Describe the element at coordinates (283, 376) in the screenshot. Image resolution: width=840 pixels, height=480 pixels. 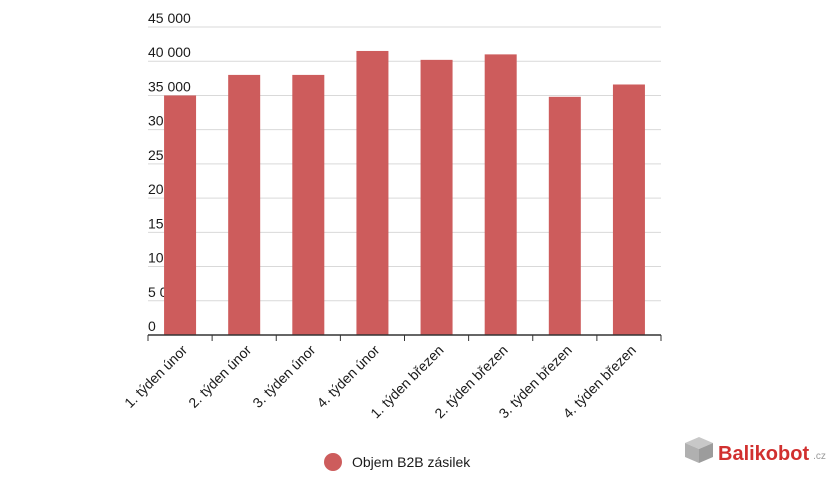
I see `x-tick-label: 3. týden únor` at that location.